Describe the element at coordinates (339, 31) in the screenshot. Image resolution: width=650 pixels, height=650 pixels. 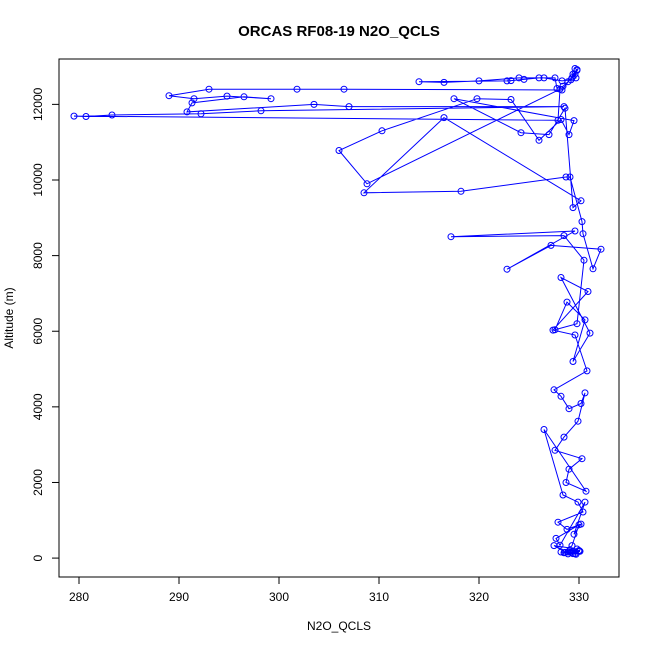
I see `chart-title: ORCAS RF08-19 N2O_QCLS` at that location.